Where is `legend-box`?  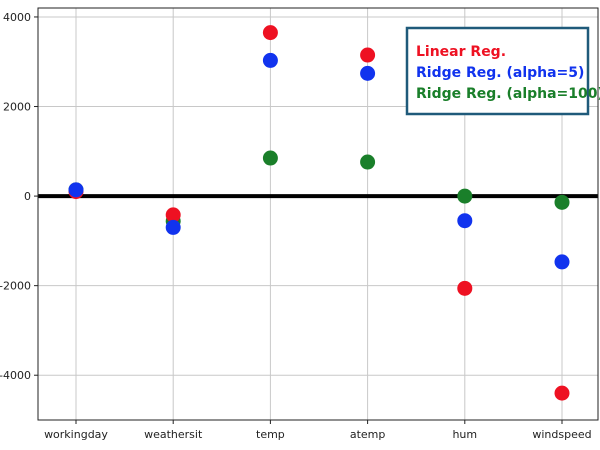 legend-box is located at coordinates (497, 71).